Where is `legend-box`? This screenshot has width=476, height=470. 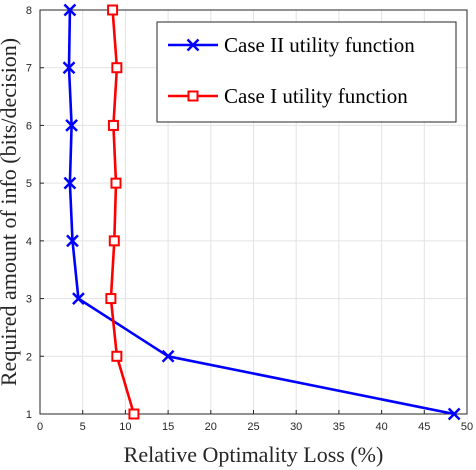
legend-box is located at coordinates (306, 72).